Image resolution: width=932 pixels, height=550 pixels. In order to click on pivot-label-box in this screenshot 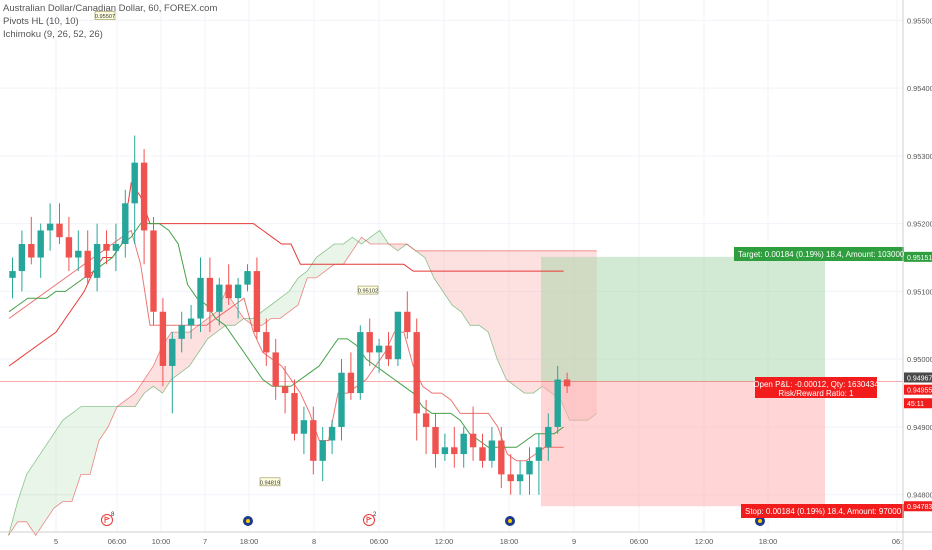, I will do `click(105, 15)`.